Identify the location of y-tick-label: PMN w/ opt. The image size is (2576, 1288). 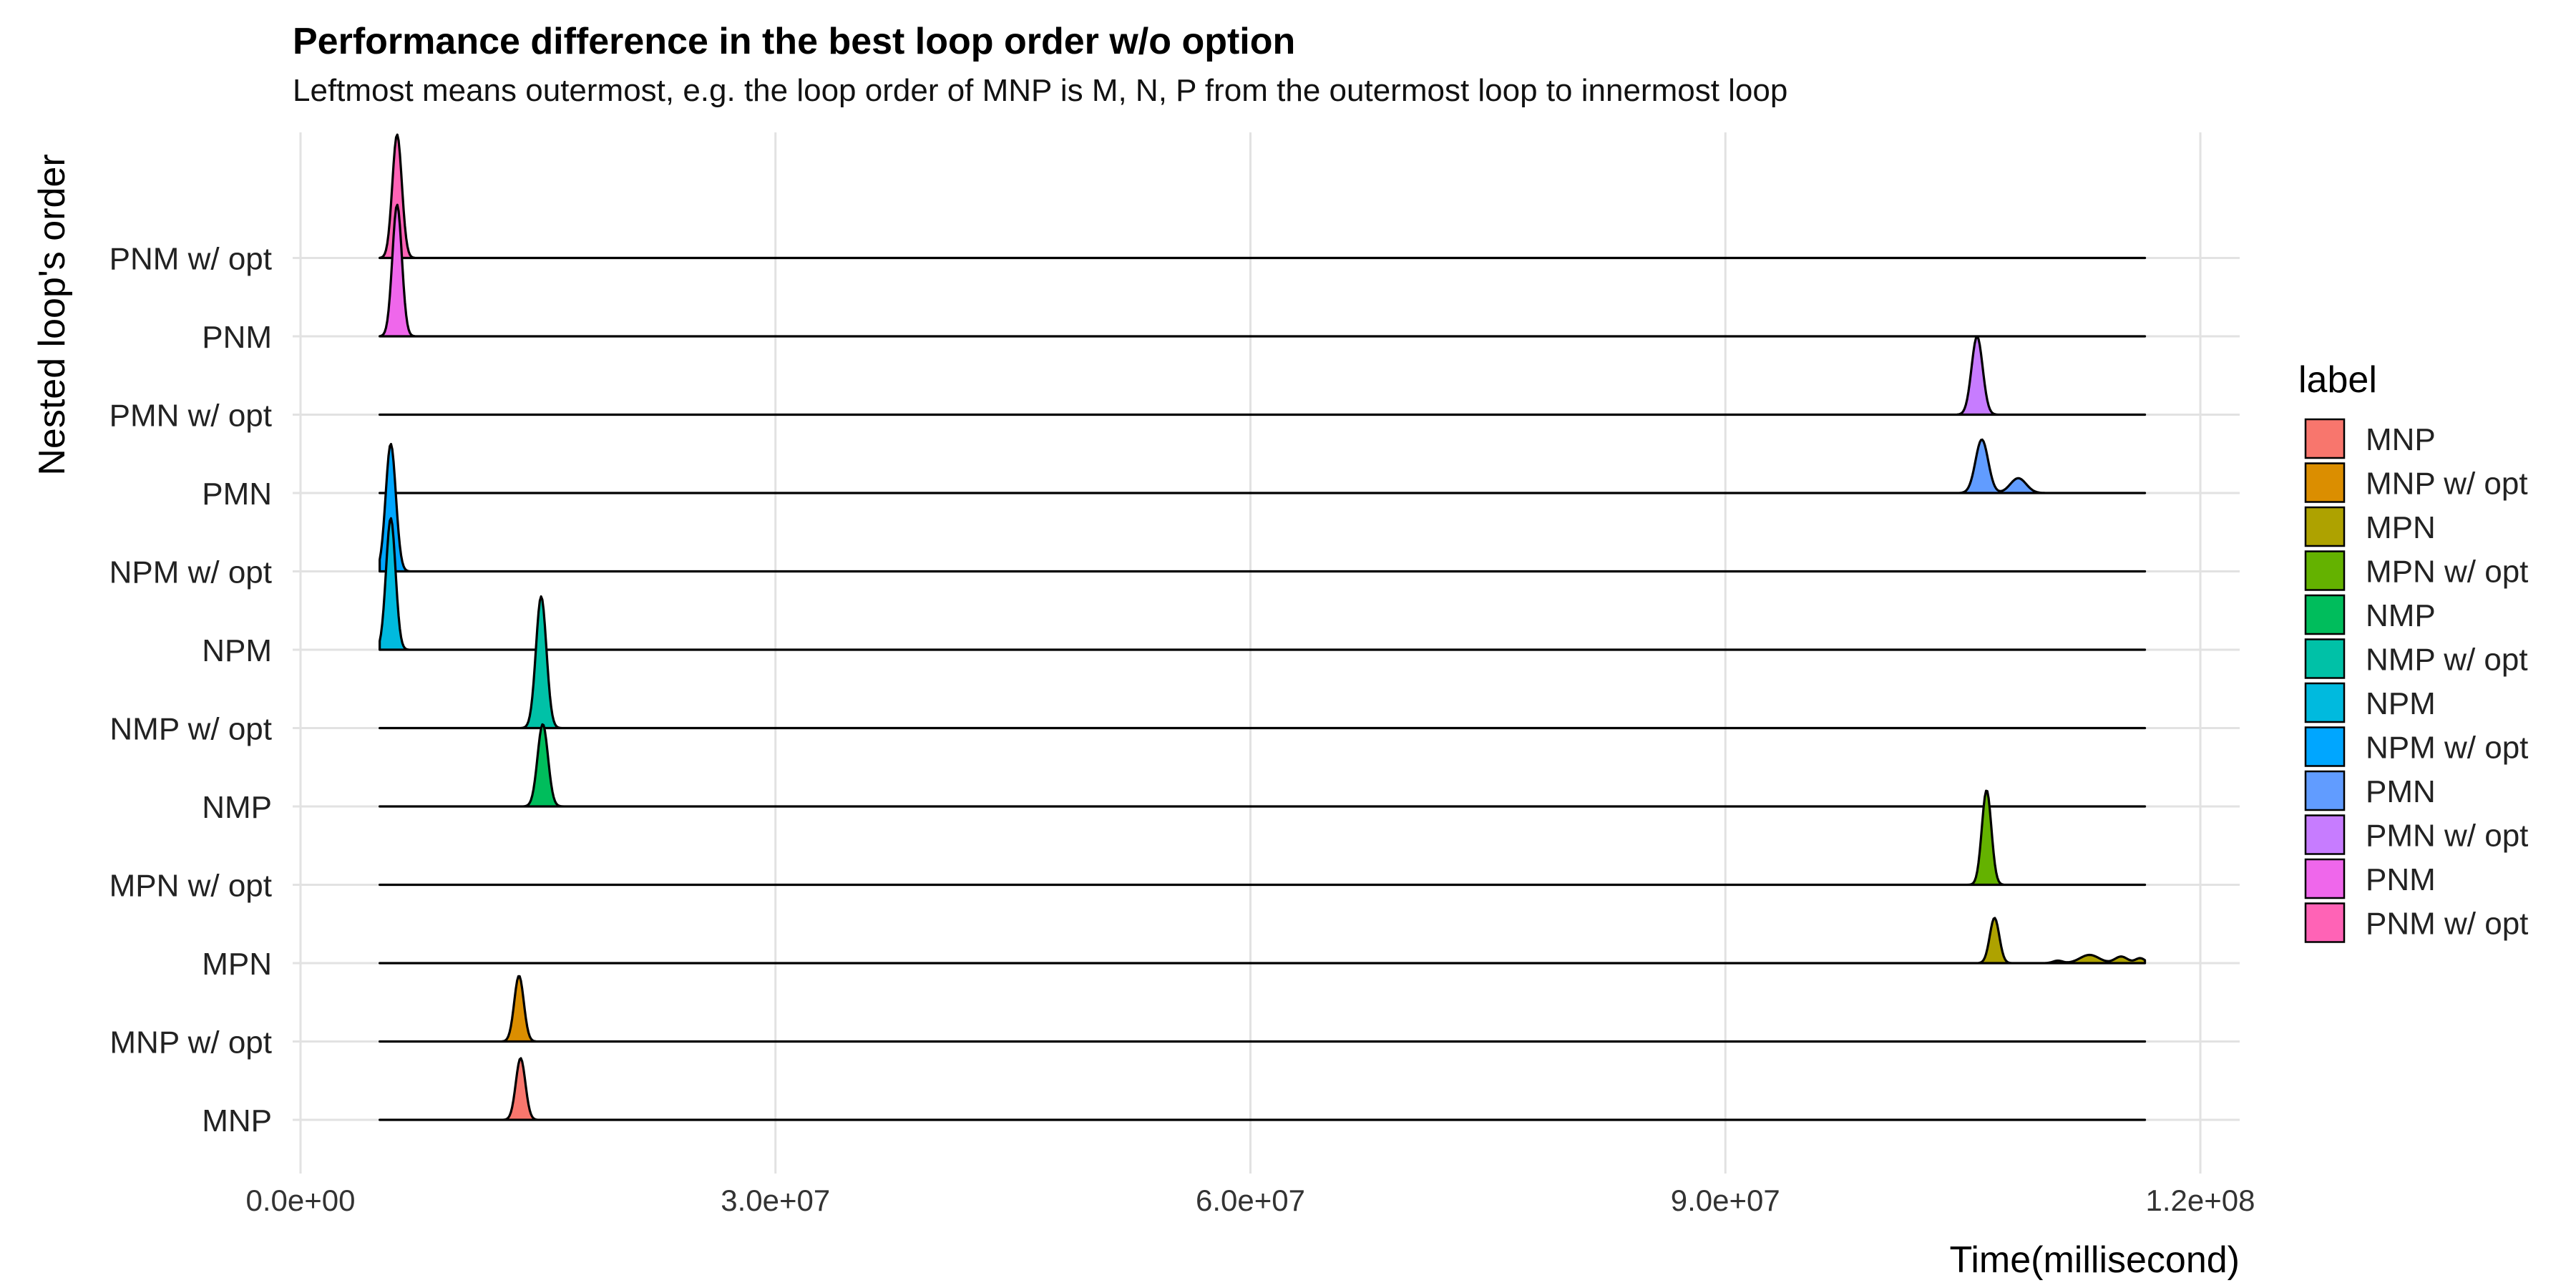
(190, 416).